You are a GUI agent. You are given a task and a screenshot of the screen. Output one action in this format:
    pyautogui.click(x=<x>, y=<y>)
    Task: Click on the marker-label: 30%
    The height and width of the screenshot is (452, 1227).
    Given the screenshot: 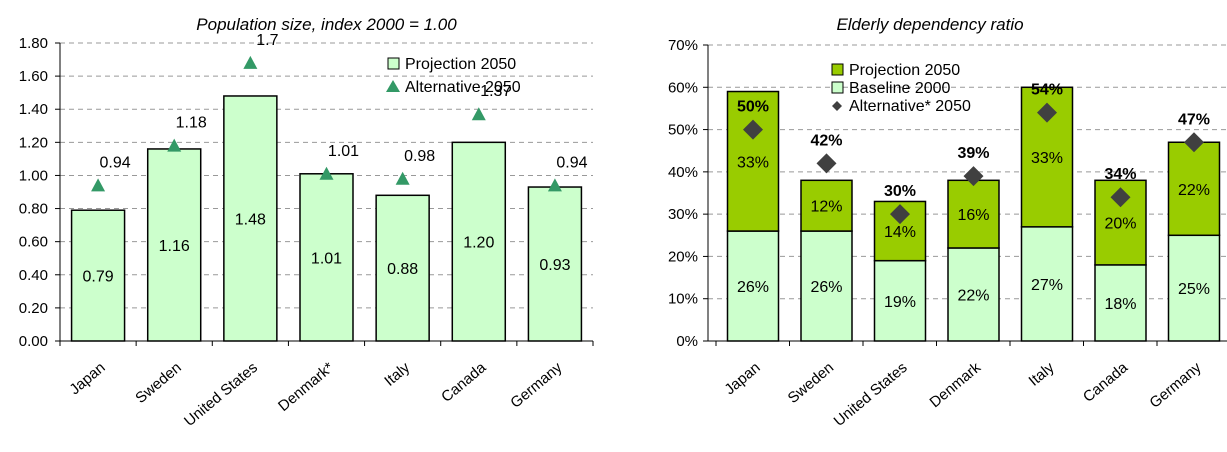 What is the action you would take?
    pyautogui.click(x=900, y=191)
    